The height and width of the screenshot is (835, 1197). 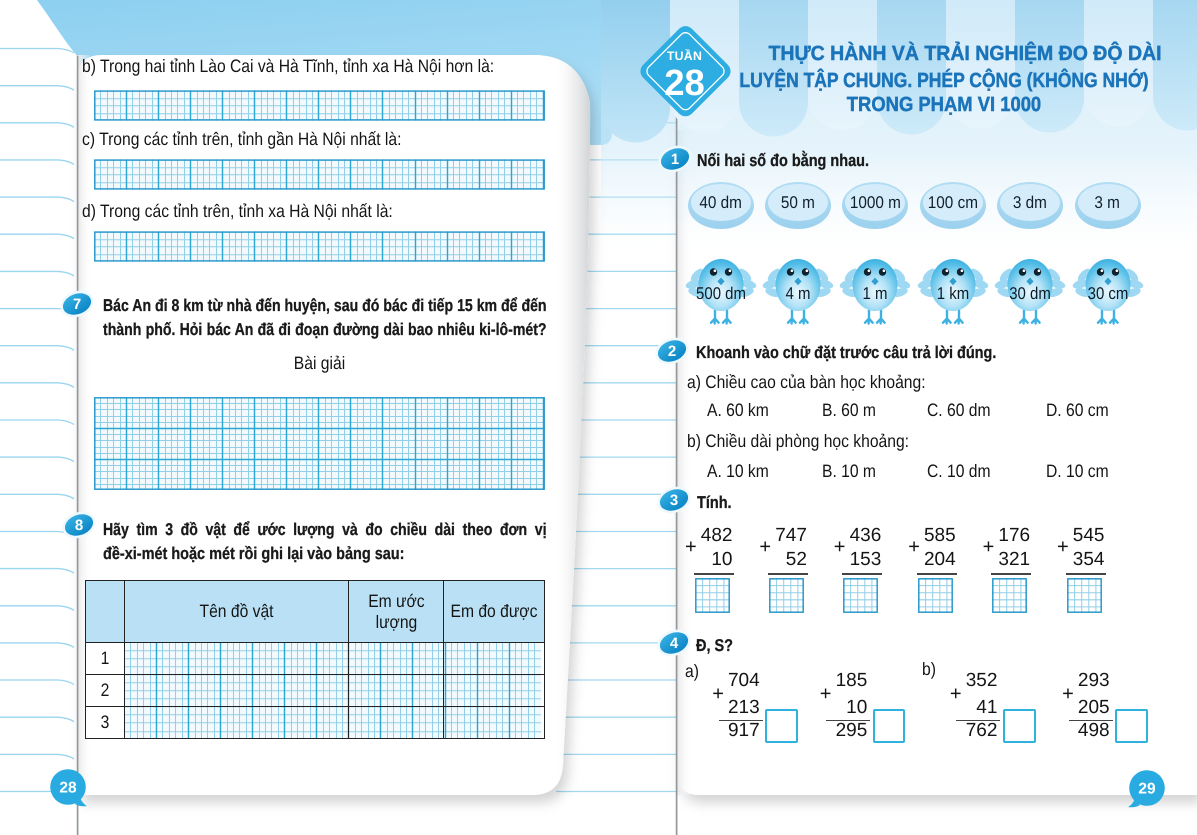 What do you see at coordinates (674, 159) in the screenshot?
I see `svg-text: 1` at bounding box center [674, 159].